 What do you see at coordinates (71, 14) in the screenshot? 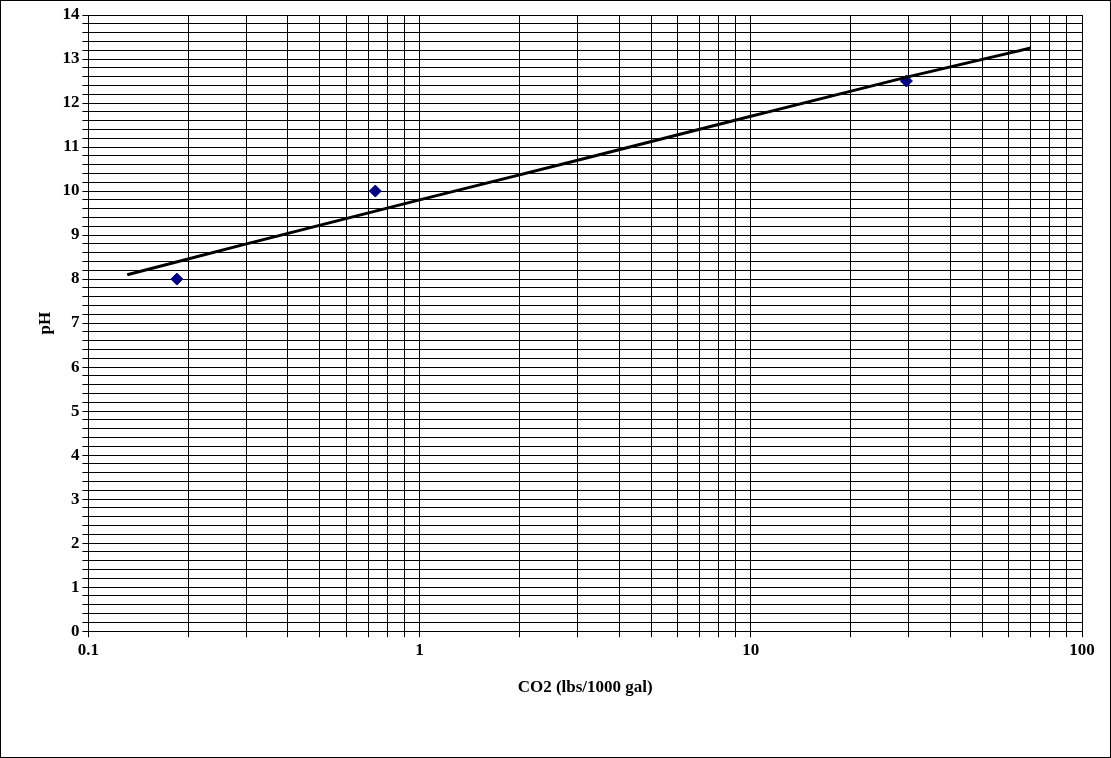
I see `y-tick-label: 14` at bounding box center [71, 14].